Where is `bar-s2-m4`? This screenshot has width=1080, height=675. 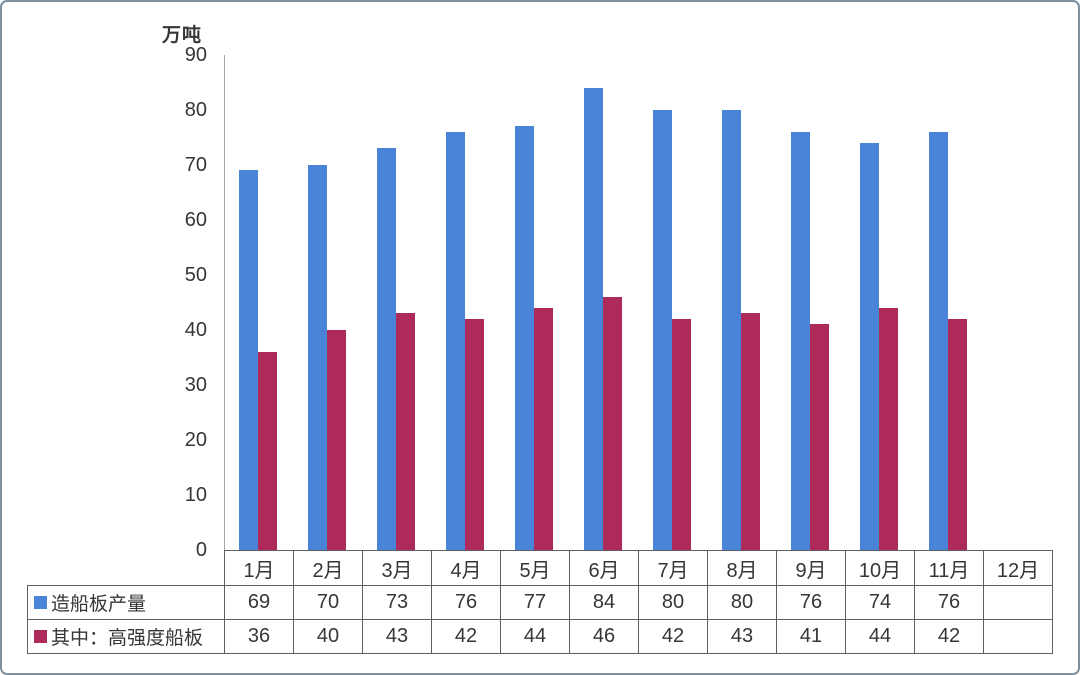
bar-s2-m4 is located at coordinates (474, 434).